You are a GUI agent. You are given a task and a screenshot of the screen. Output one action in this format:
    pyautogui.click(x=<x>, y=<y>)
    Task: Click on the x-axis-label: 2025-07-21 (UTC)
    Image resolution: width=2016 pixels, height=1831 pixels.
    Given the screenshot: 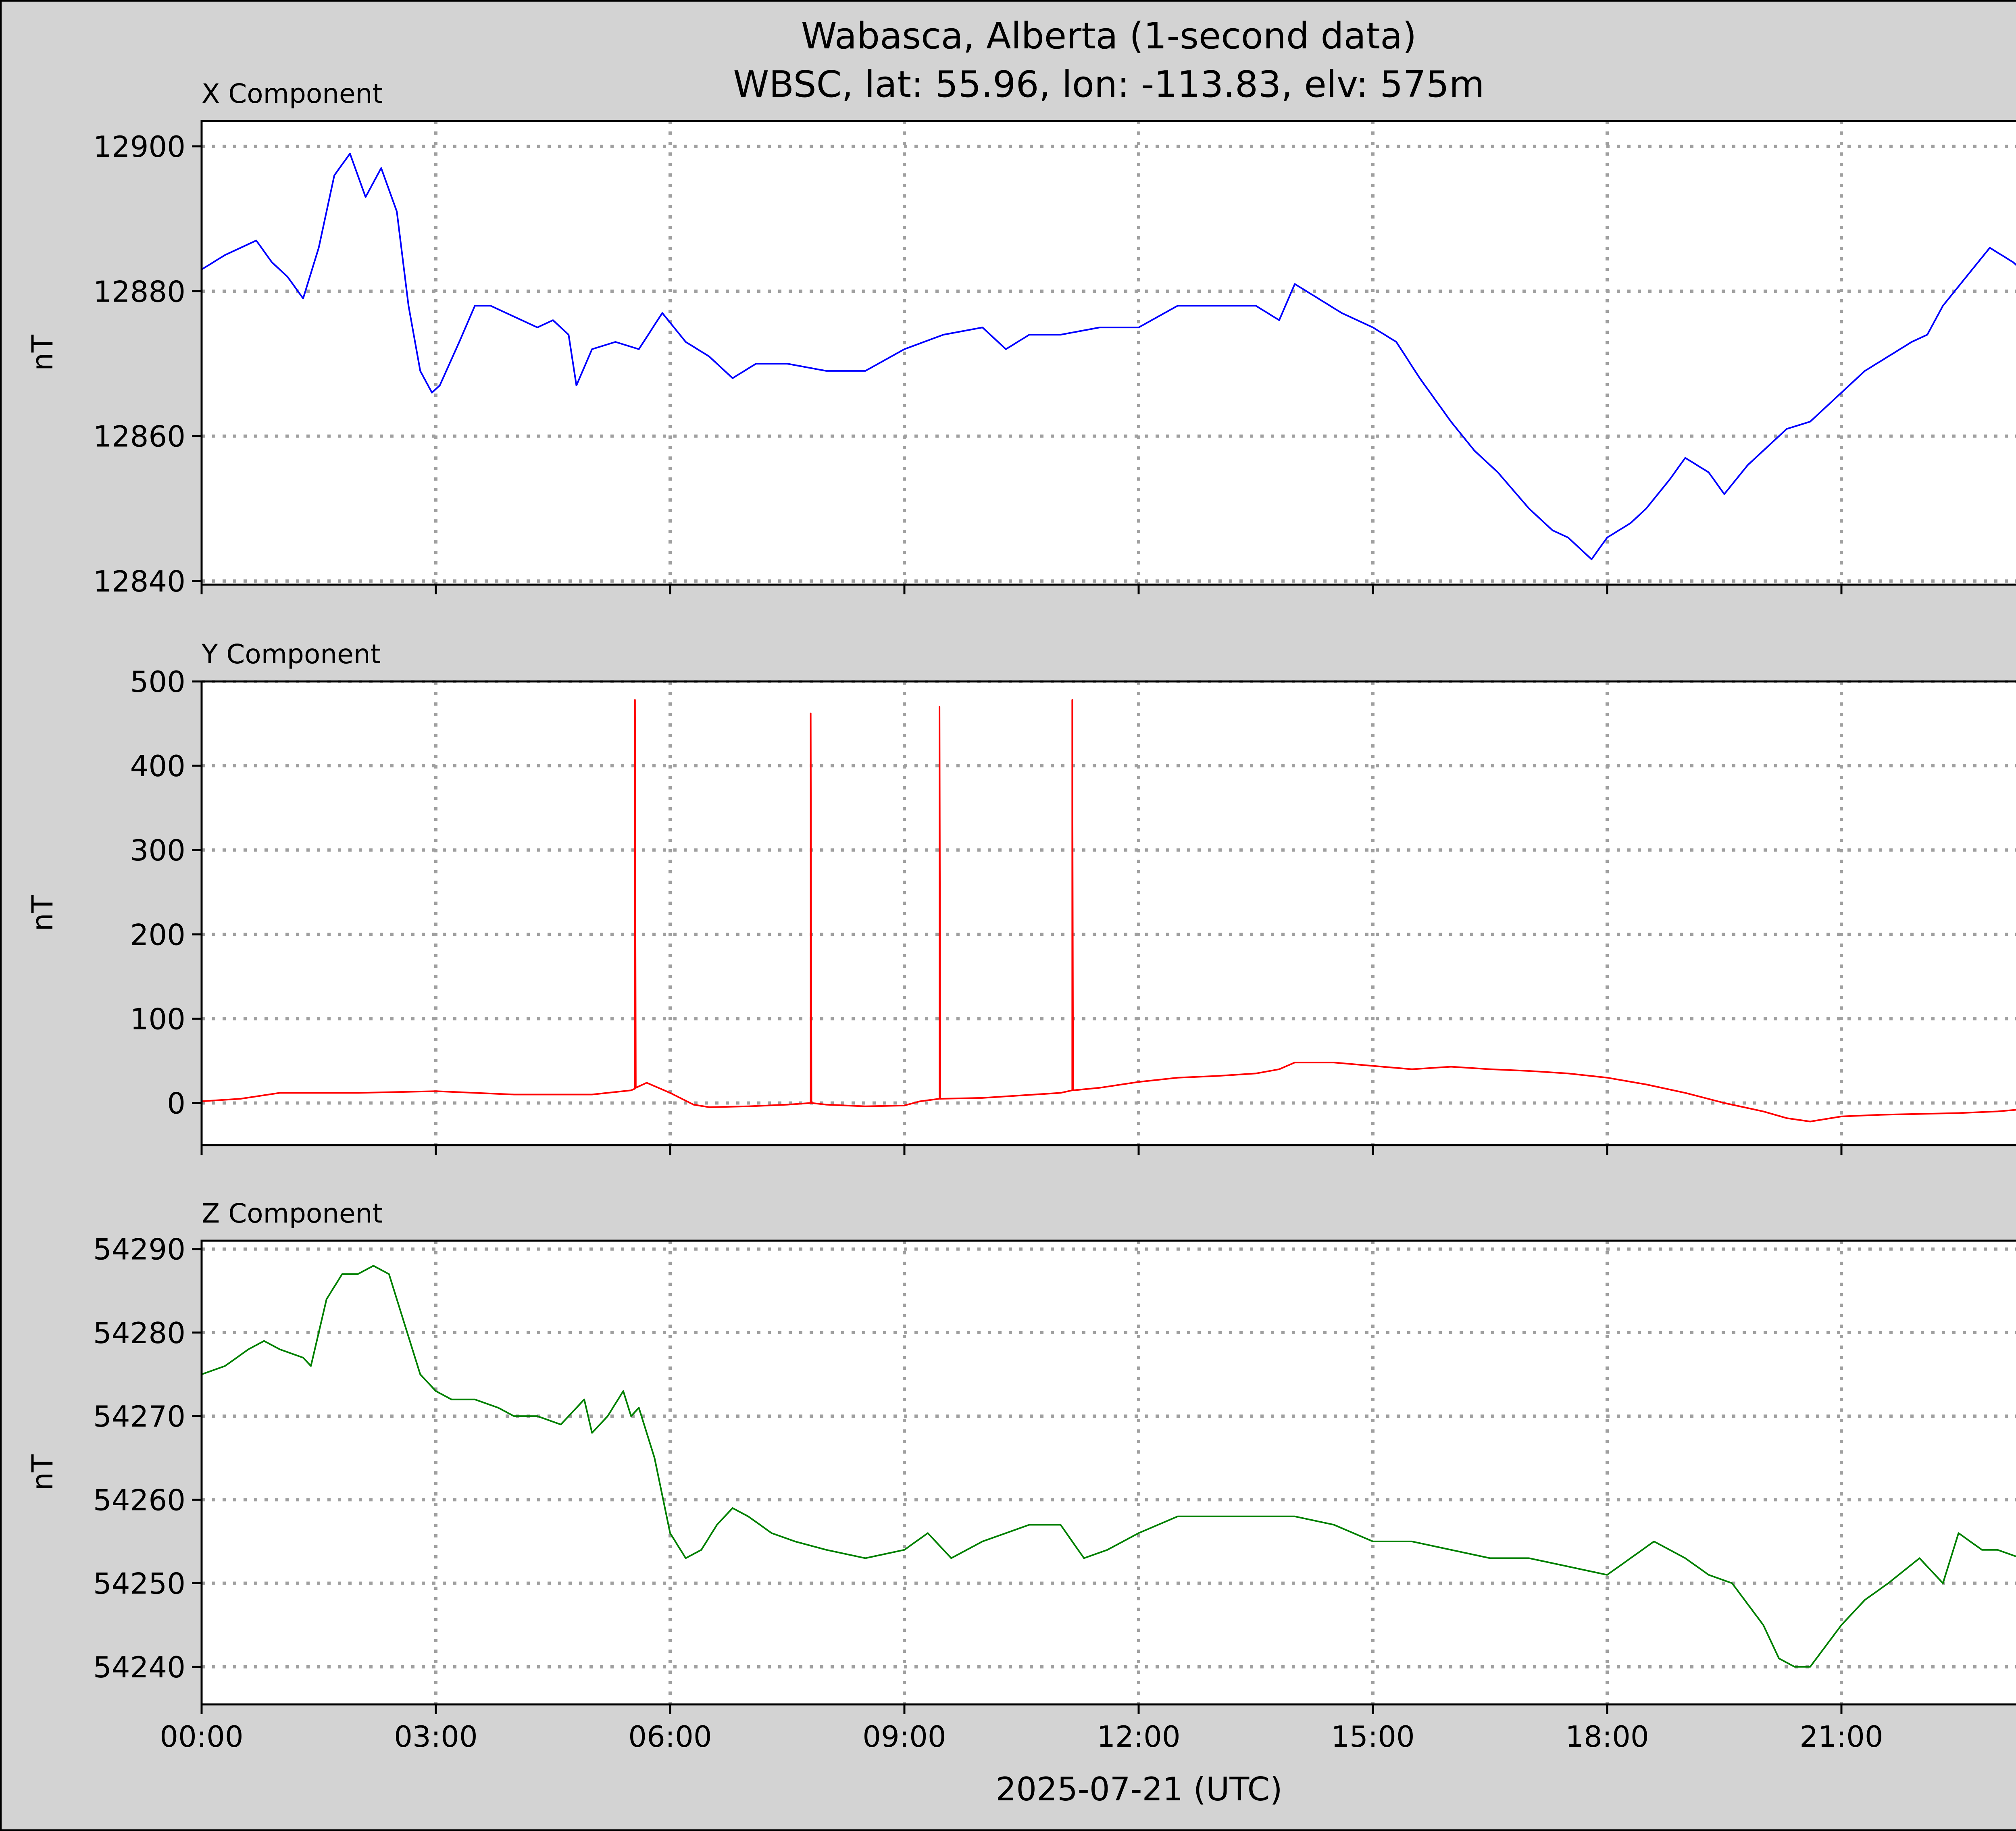 What is the action you would take?
    pyautogui.click(x=1139, y=1789)
    